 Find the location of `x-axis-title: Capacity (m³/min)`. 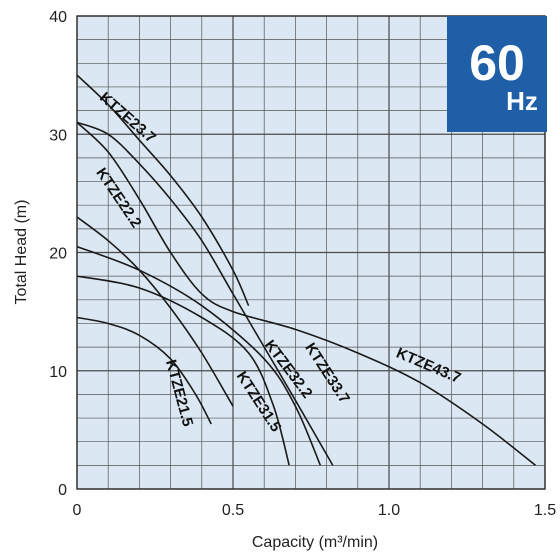

x-axis-title: Capacity (m³/min) is located at coordinates (315, 542).